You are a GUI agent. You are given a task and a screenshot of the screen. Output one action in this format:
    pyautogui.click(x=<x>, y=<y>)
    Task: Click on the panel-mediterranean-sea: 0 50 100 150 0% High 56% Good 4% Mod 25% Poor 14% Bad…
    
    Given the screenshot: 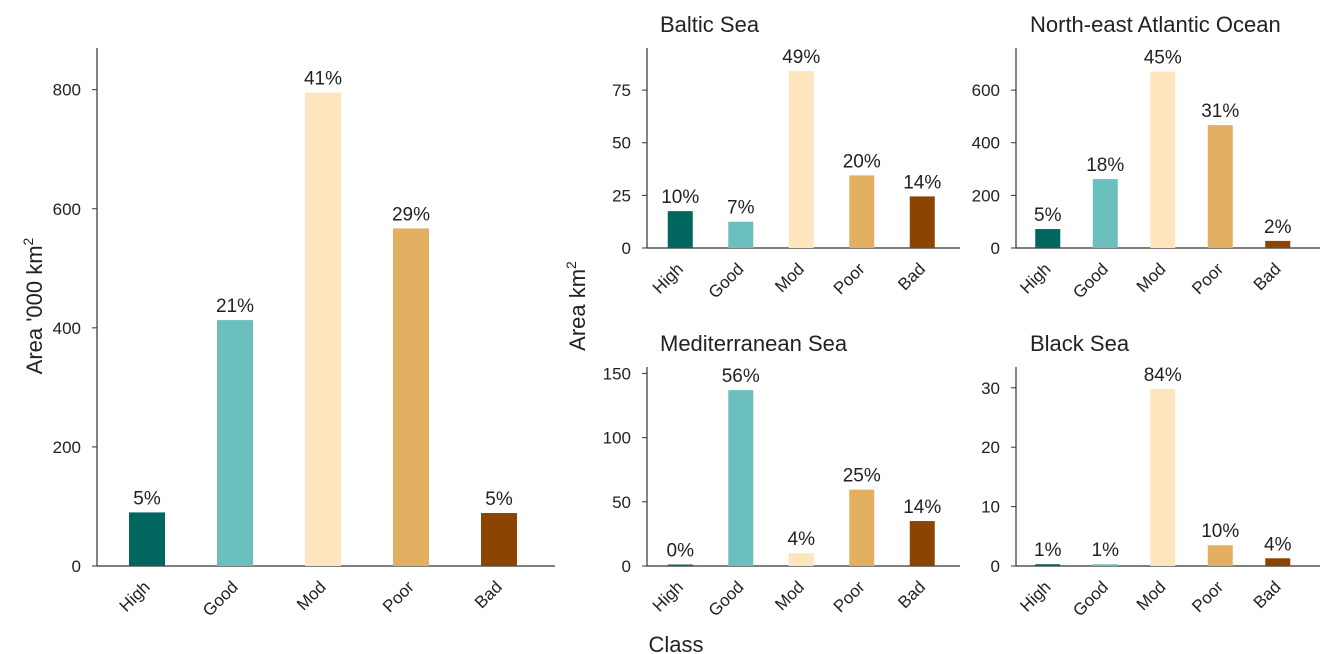 What is the action you would take?
    pyautogui.click(x=781, y=475)
    